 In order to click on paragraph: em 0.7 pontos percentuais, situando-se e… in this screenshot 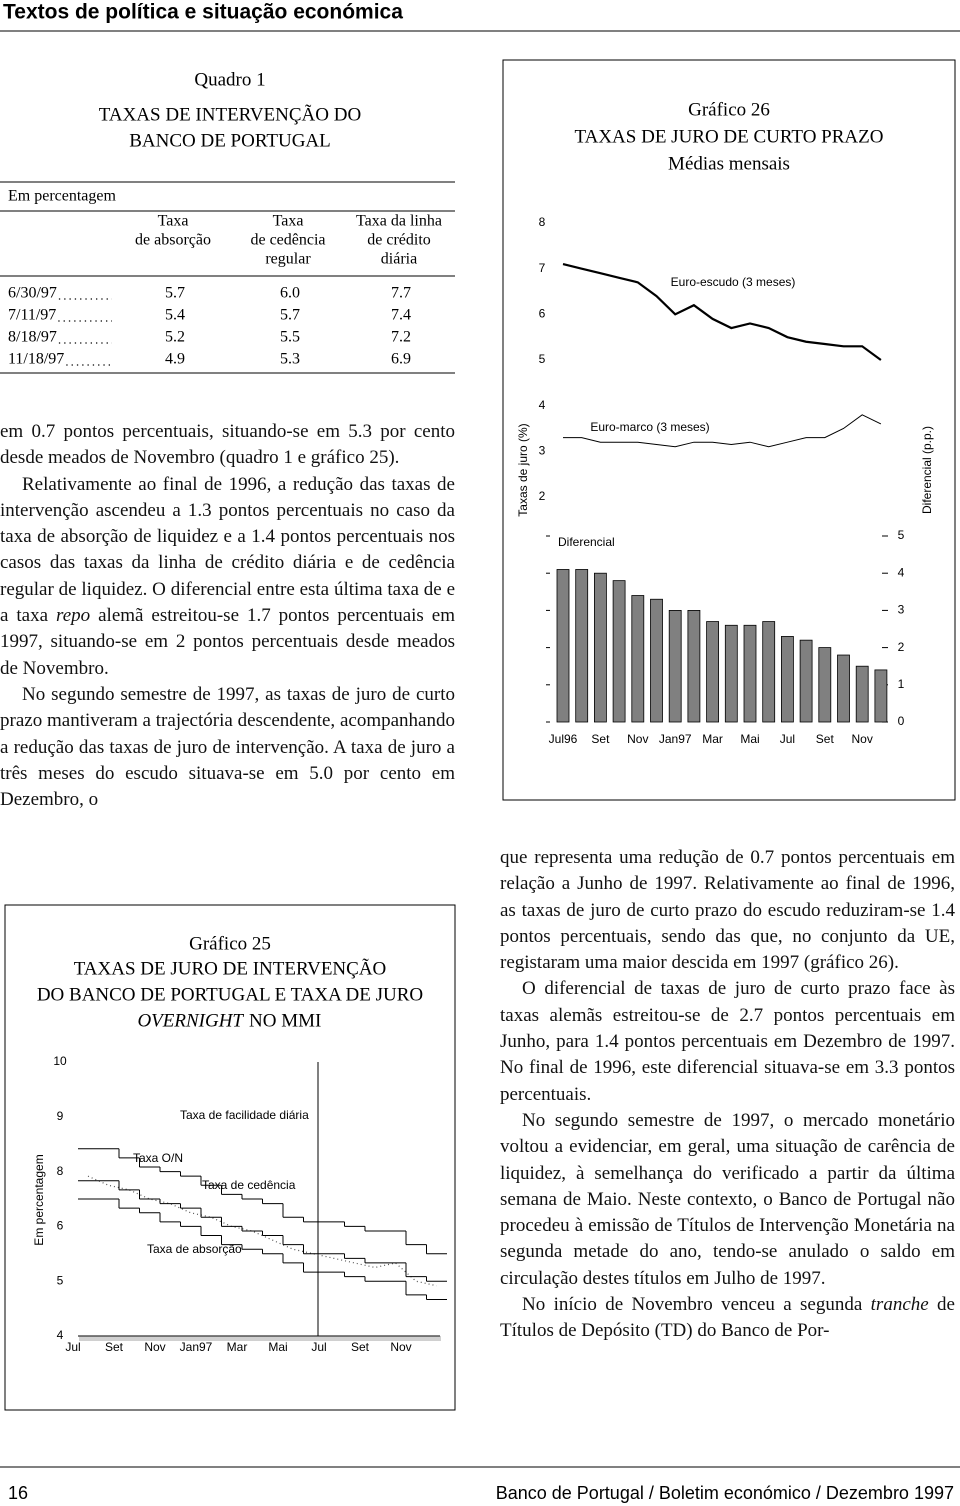, I will do `click(227, 445)`.